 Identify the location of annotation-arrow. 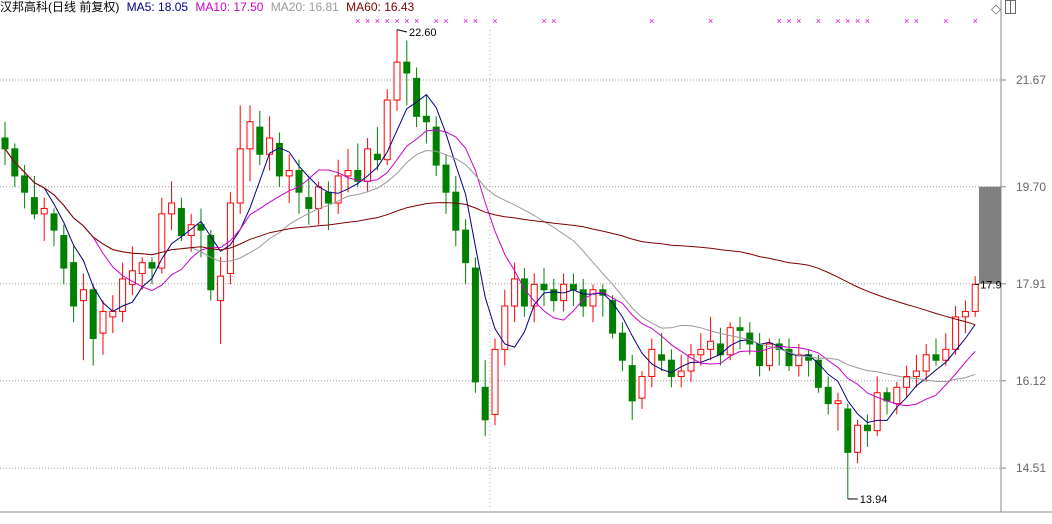
(402, 31).